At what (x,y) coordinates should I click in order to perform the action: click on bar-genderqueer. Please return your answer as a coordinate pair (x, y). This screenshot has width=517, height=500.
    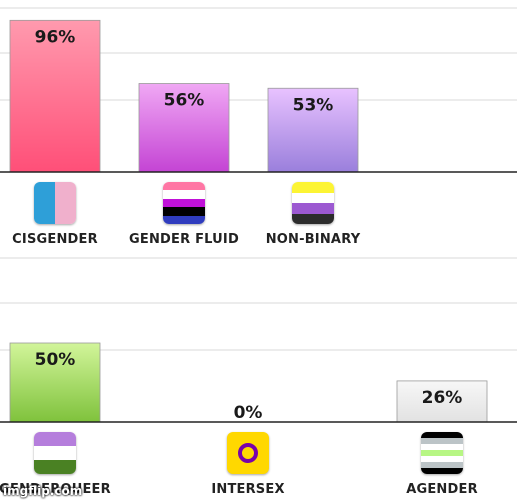
    Looking at the image, I should click on (55, 382).